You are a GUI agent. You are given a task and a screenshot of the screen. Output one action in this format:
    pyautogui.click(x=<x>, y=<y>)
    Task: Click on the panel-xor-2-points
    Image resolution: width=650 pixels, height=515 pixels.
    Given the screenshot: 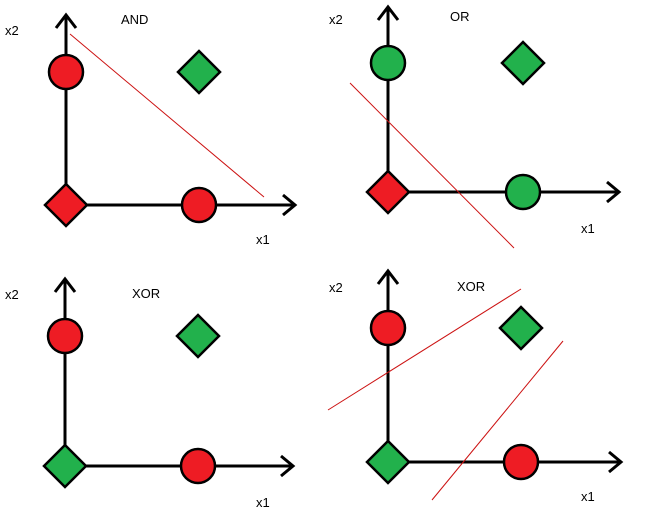 What is the action you would take?
    pyautogui.click(x=454, y=395)
    